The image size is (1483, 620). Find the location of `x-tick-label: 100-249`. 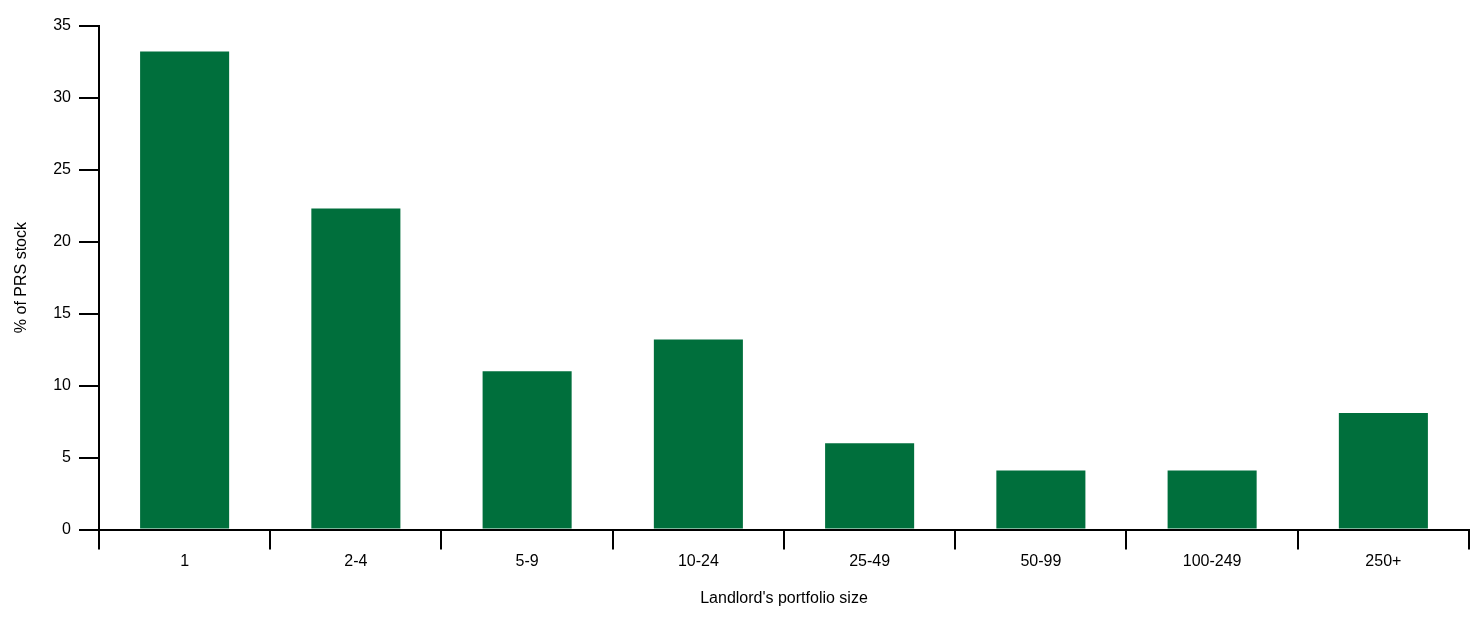

x-tick-label: 100-249 is located at coordinates (1212, 560).